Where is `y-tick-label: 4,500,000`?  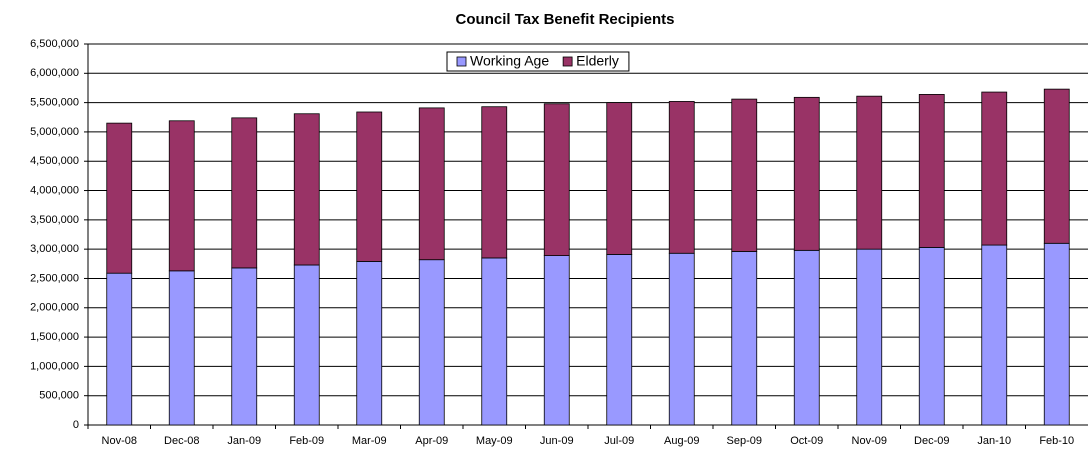 y-tick-label: 4,500,000 is located at coordinates (54, 161).